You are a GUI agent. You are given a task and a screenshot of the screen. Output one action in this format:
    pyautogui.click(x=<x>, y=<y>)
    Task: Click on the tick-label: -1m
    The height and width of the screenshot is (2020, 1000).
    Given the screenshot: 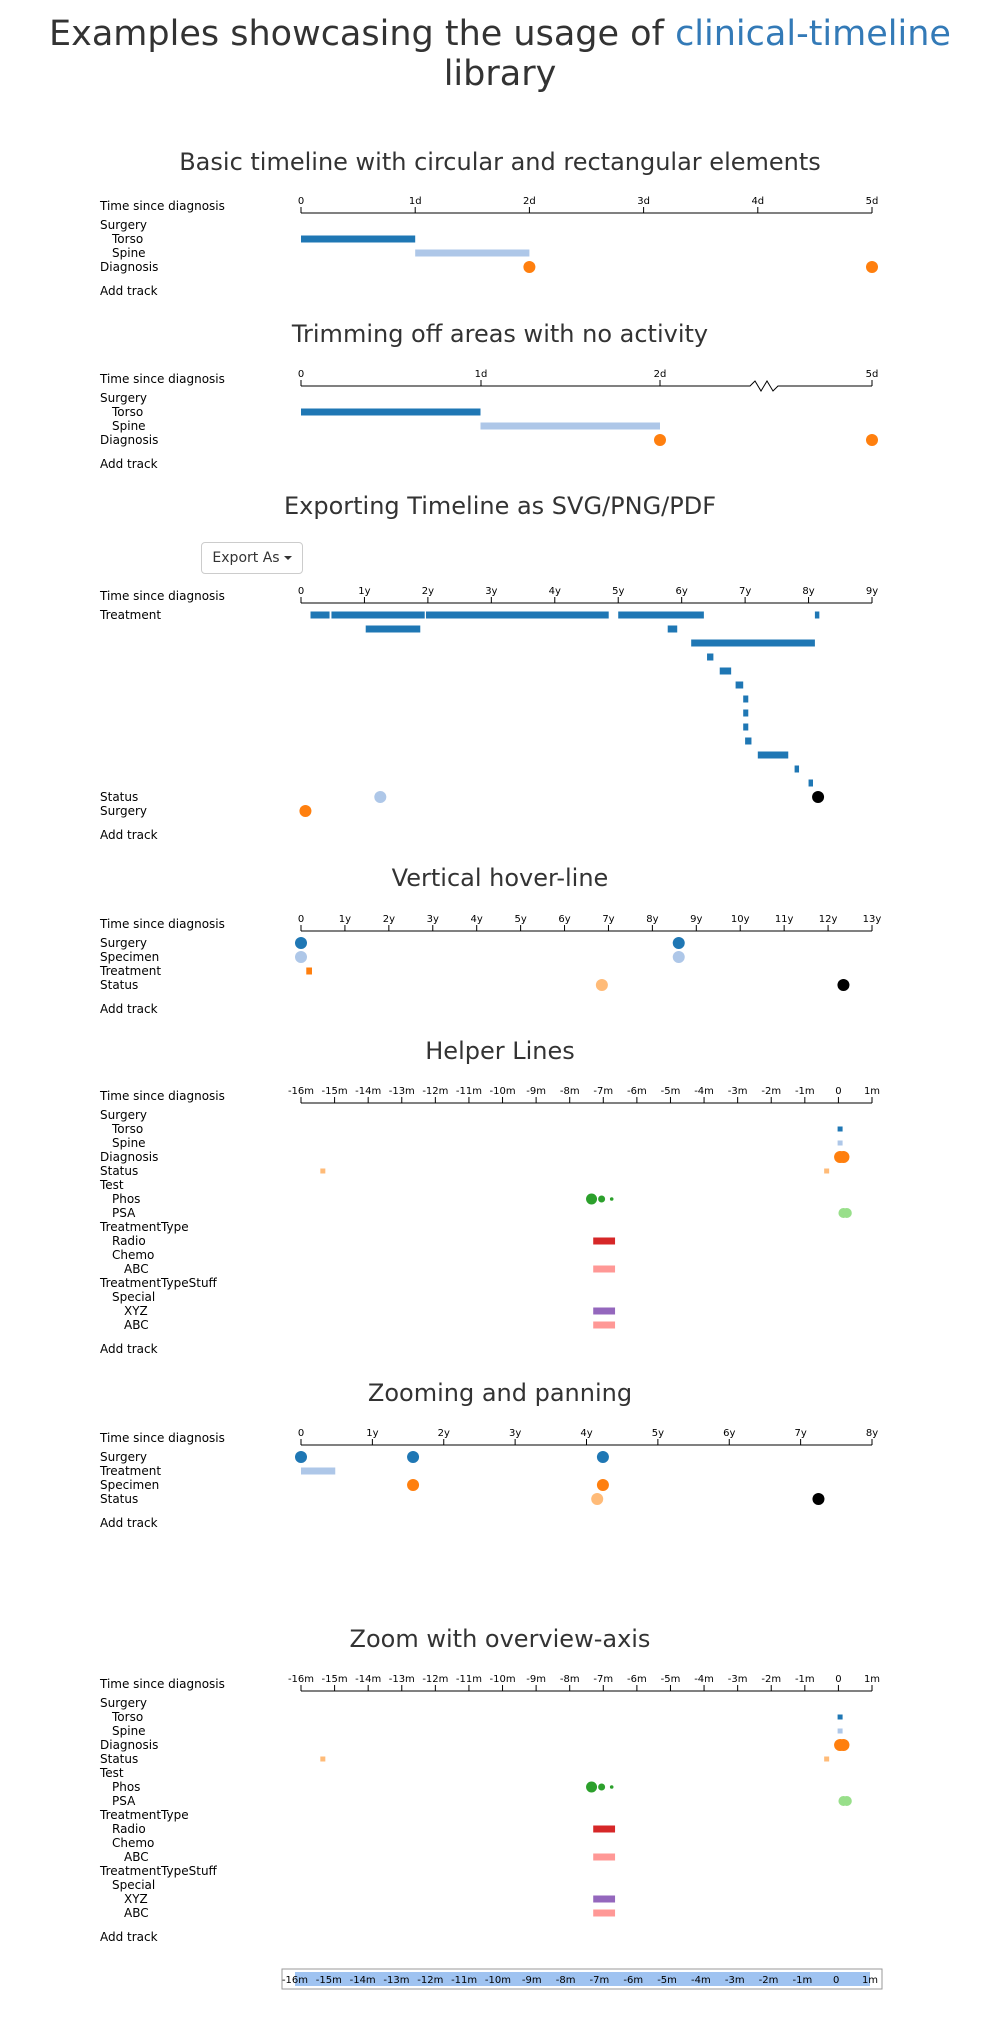 What is the action you would take?
    pyautogui.click(x=805, y=1091)
    